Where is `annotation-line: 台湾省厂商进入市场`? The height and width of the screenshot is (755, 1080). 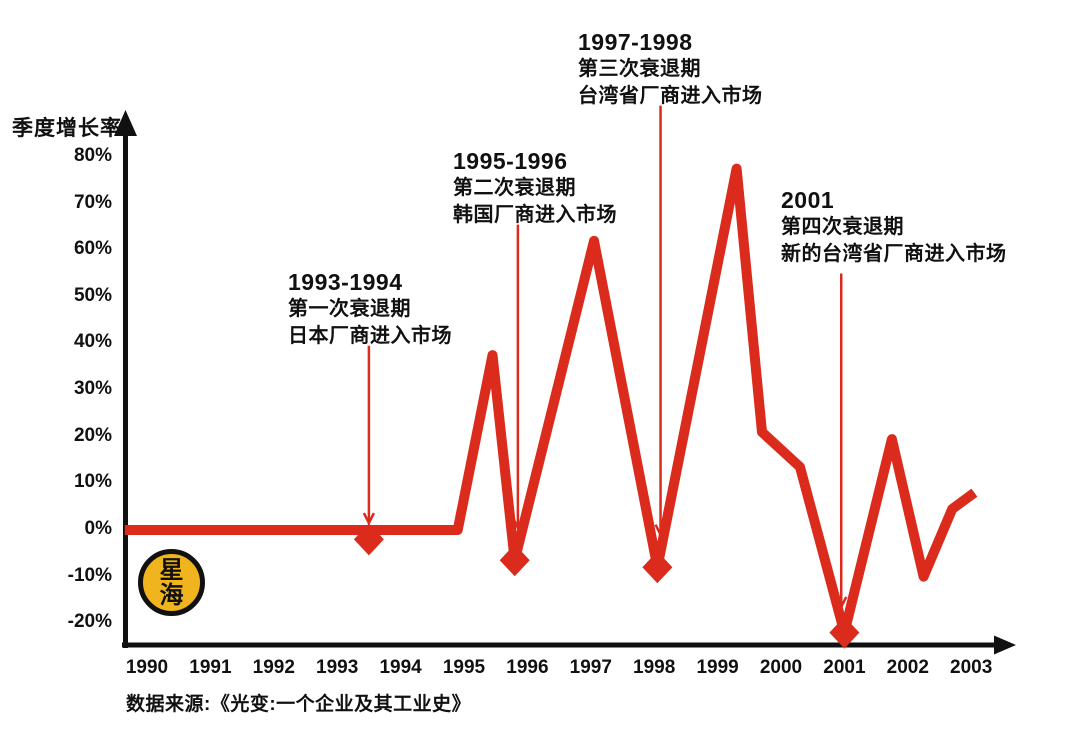
annotation-line: 台湾省厂商进入市场 is located at coordinates (670, 96).